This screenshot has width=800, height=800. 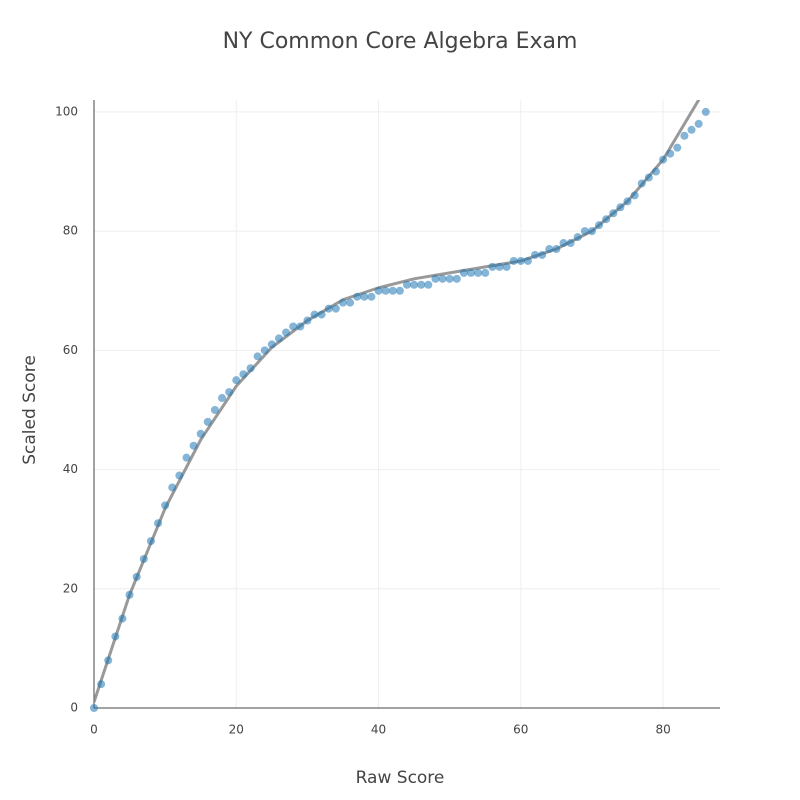 What do you see at coordinates (66, 111) in the screenshot?
I see `y-tick-label: 100` at bounding box center [66, 111].